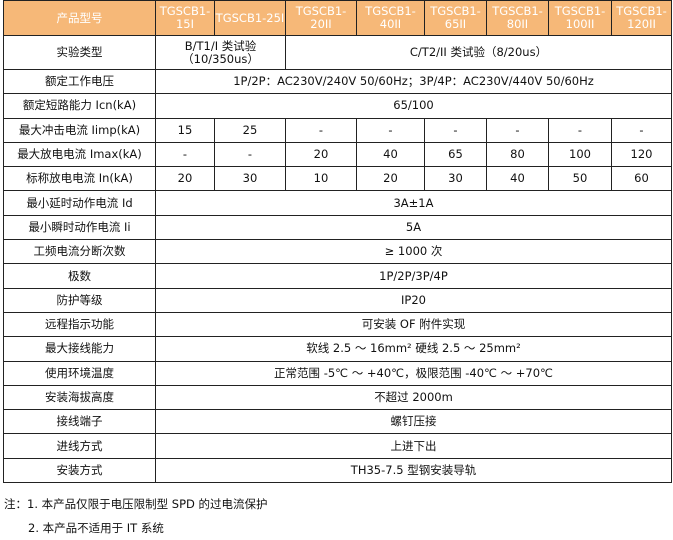  I want to click on table-row: 防护等级 IP20, so click(337, 300).